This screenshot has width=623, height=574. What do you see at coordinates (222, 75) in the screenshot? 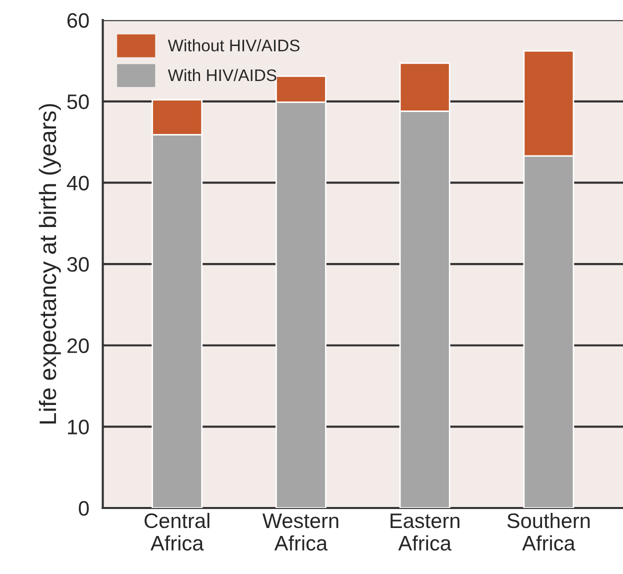
I see `legend-label: With HIV/AIDS` at bounding box center [222, 75].